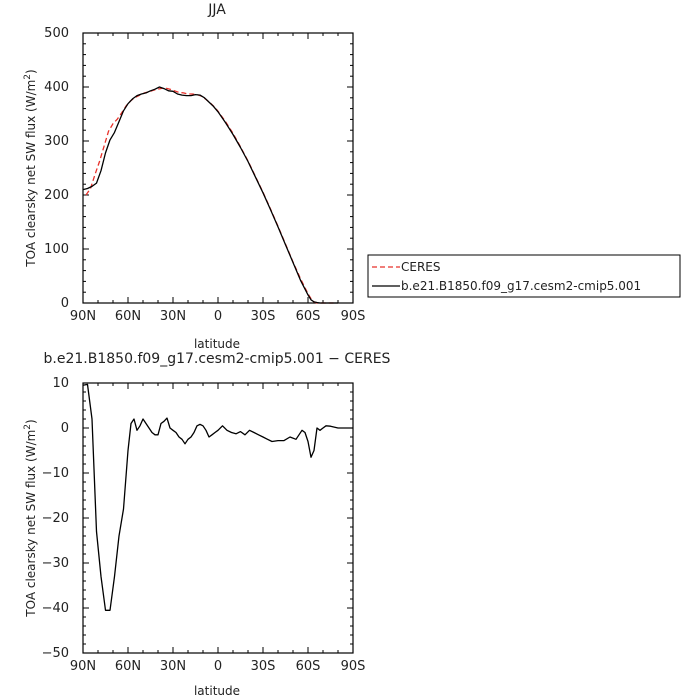 This screenshot has width=700, height=700. I want to click on bottom-y-axis-label-end: ), so click(31, 421).